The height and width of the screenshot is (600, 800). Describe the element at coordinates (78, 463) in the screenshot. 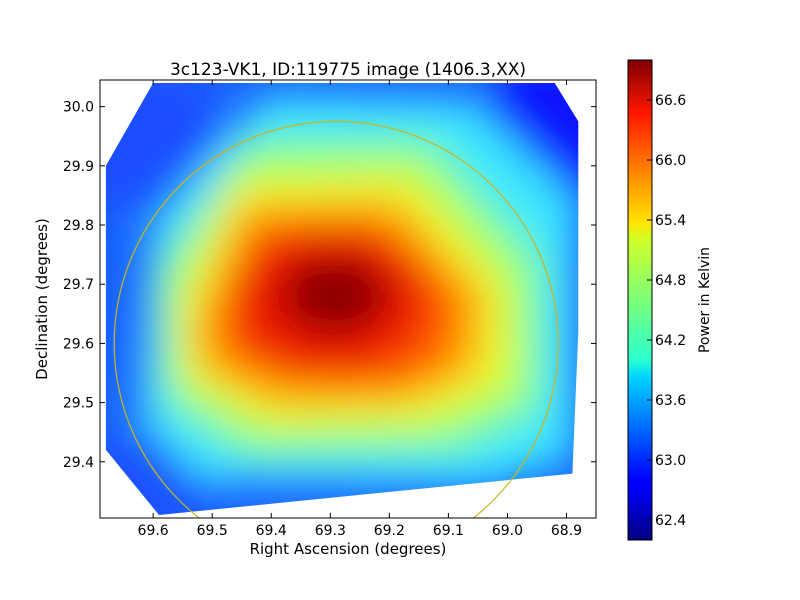

I see `y-tick-label: 29.4` at that location.